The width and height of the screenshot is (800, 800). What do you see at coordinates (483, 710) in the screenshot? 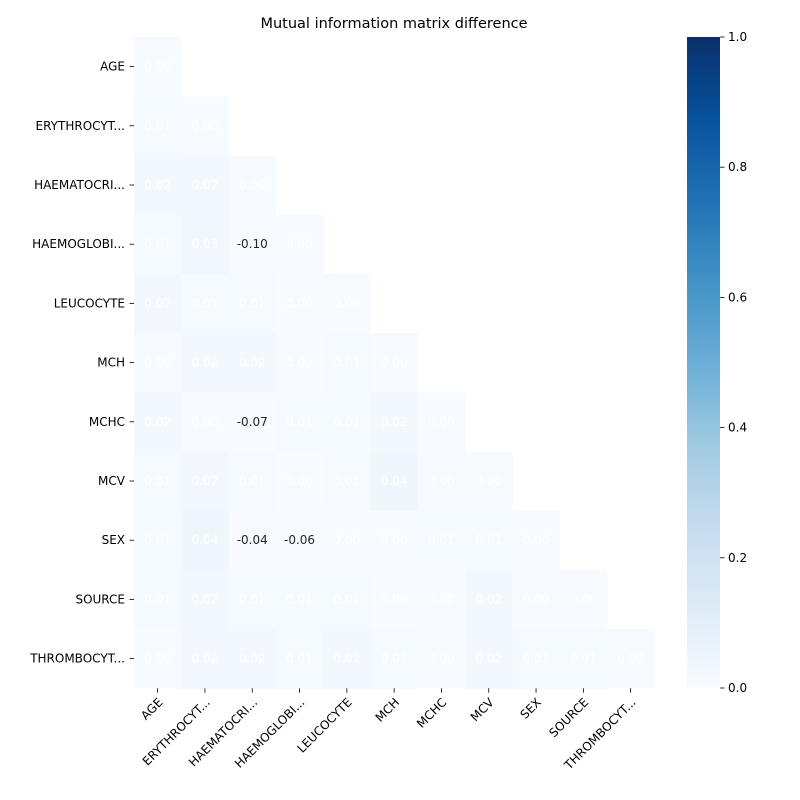
I see `x-tick-label: MCV` at bounding box center [483, 710].